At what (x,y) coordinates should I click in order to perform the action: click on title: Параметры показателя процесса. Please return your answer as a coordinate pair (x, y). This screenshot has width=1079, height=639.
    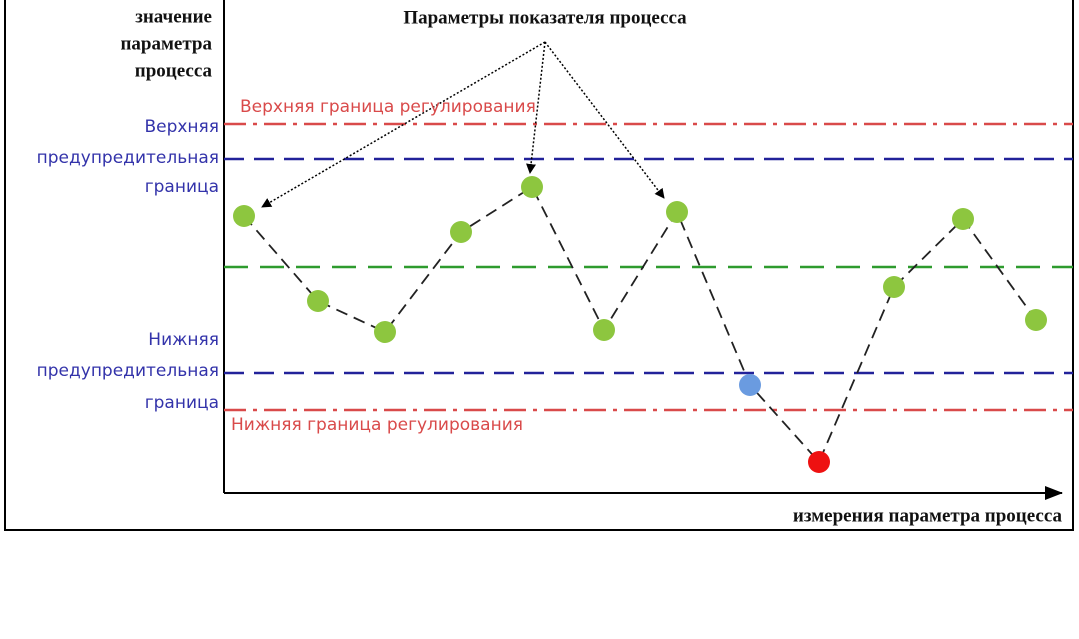
    Looking at the image, I should click on (545, 17).